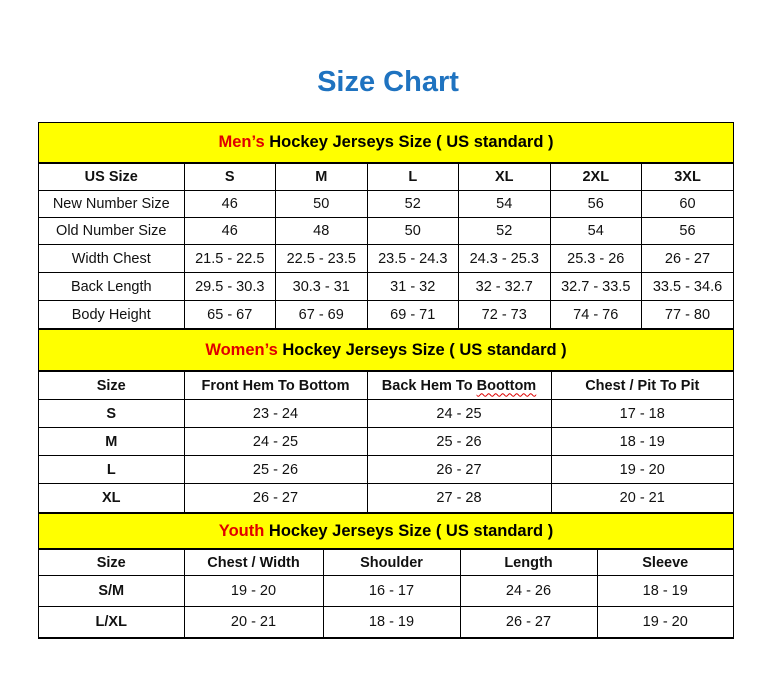 Image resolution: width=776 pixels, height=692 pixels. I want to click on table-cell: 67 - 69, so click(321, 314).